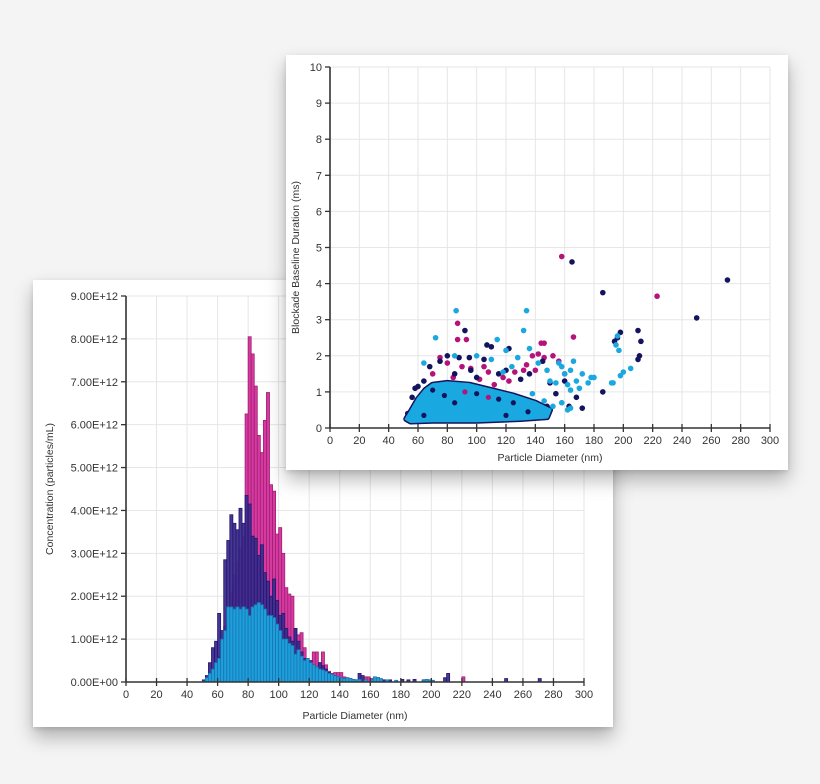 The height and width of the screenshot is (784, 820). What do you see at coordinates (94, 511) in the screenshot?
I see `y-tick-label: 4.00E+12` at bounding box center [94, 511].